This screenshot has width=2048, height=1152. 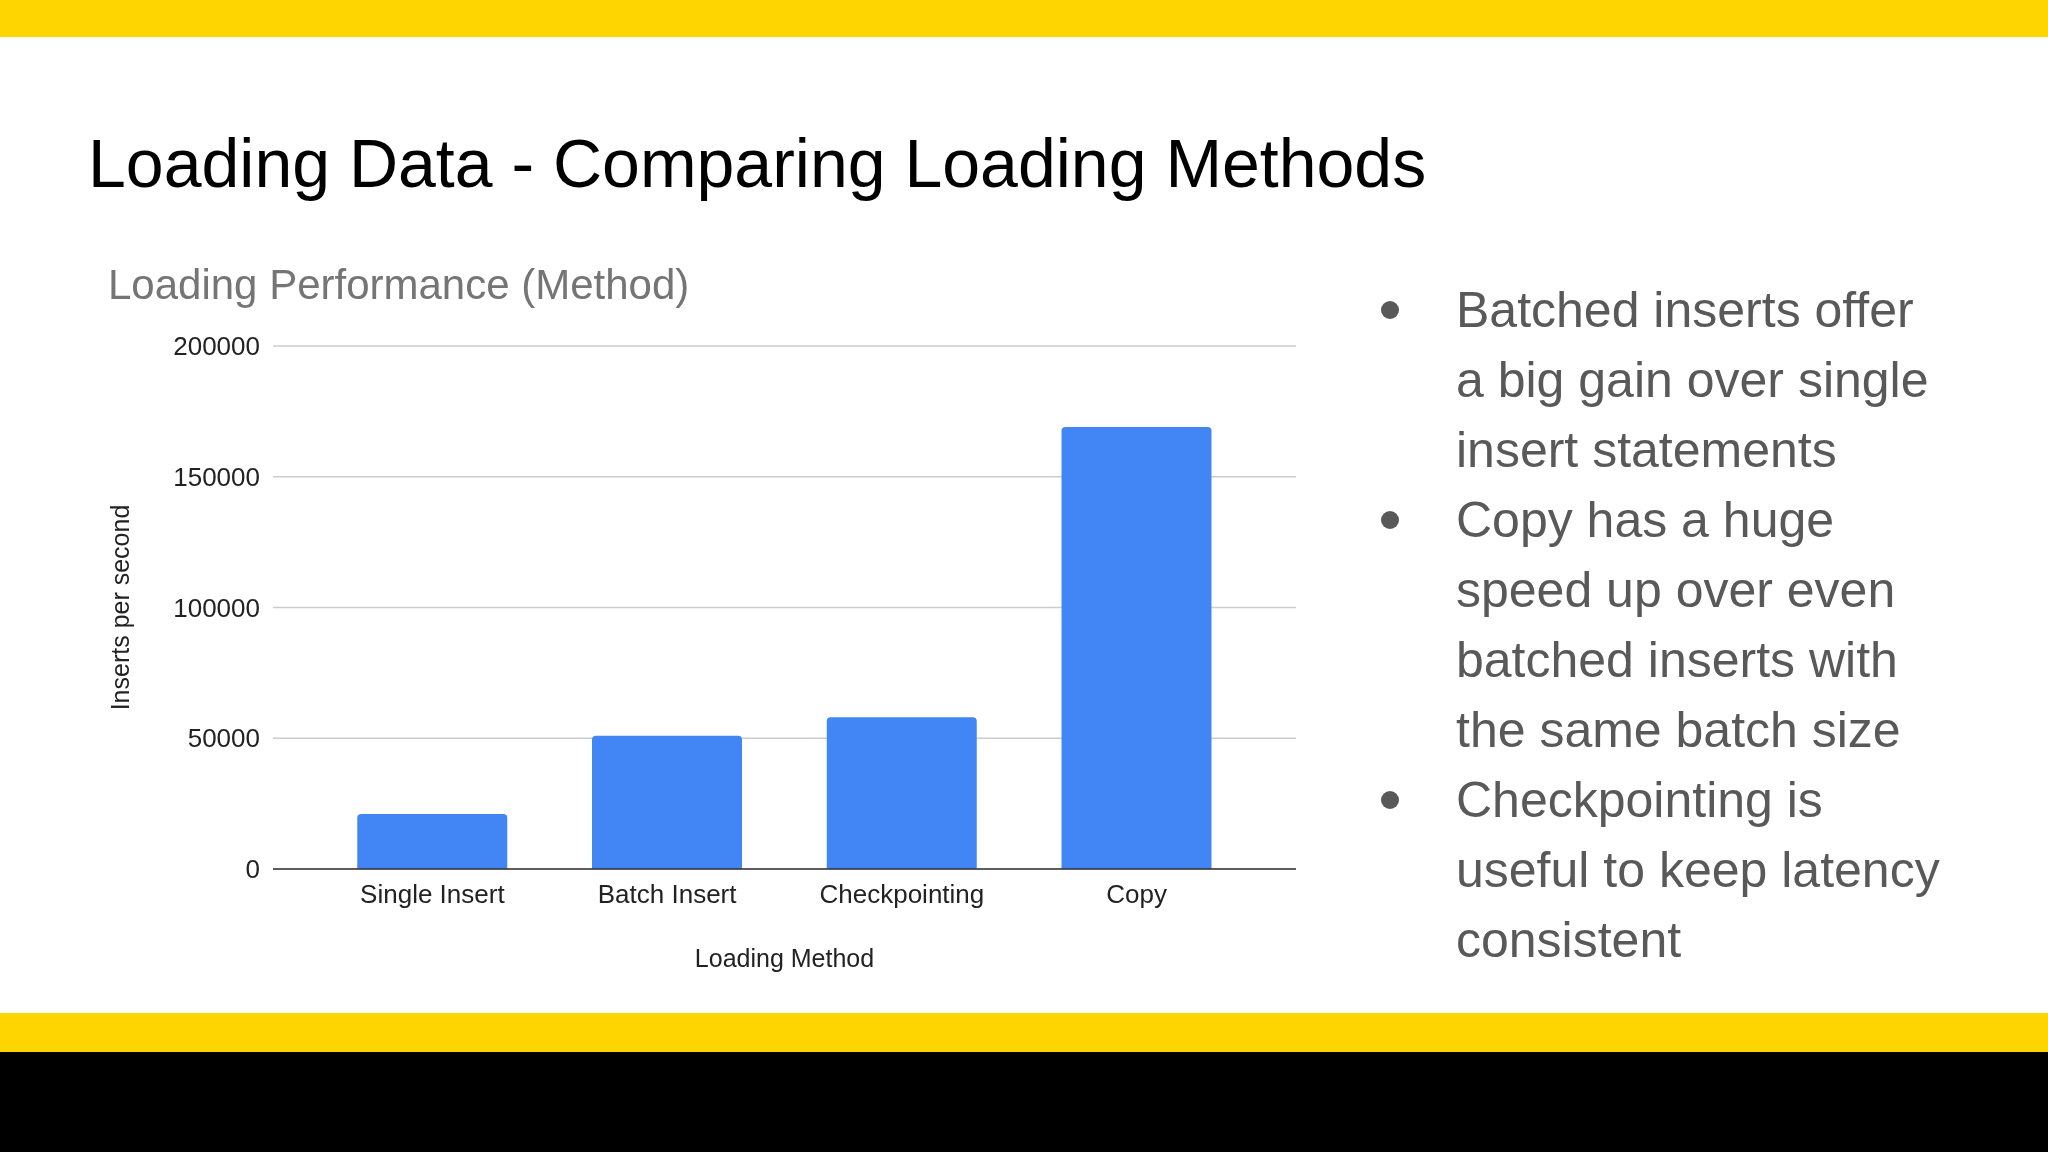 I want to click on y-tick-label: 200000, so click(x=216, y=346).